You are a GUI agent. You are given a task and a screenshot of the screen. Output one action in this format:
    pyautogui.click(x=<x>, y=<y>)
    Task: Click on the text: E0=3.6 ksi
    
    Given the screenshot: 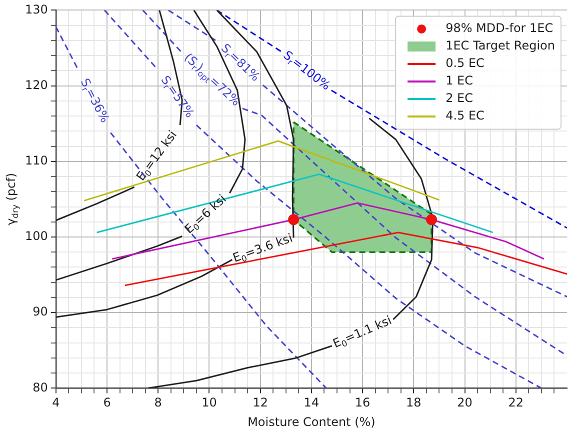 What is the action you would take?
    pyautogui.click(x=262, y=247)
    